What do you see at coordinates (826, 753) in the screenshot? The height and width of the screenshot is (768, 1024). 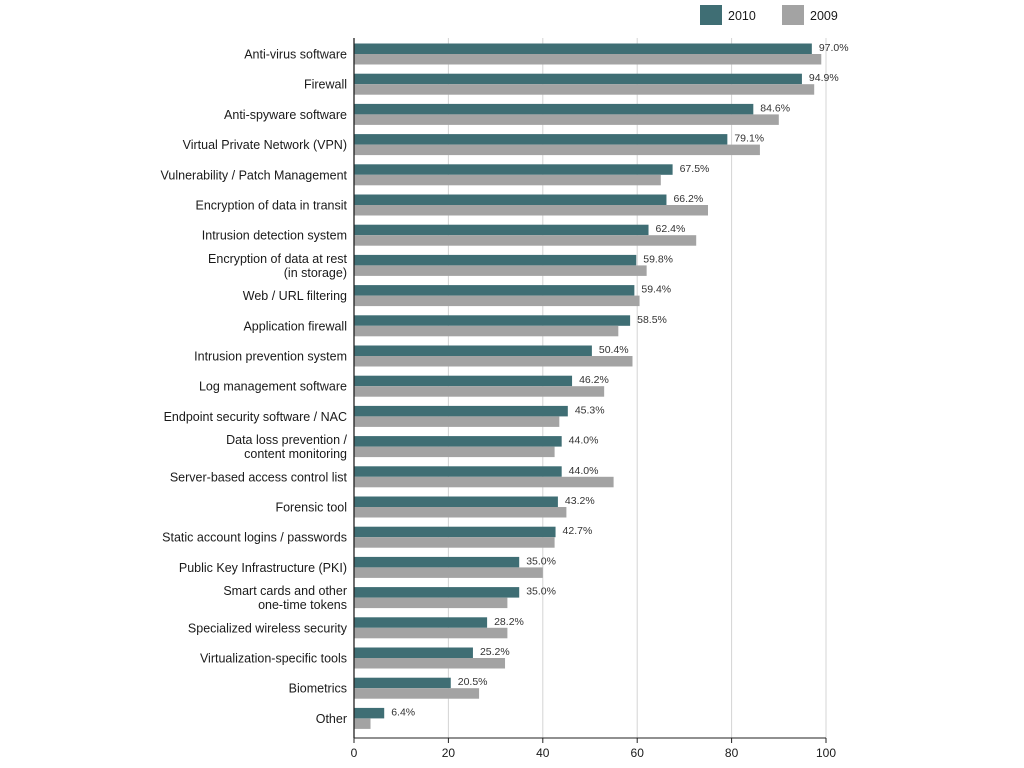 I see `x-tick-label: 100` at bounding box center [826, 753].